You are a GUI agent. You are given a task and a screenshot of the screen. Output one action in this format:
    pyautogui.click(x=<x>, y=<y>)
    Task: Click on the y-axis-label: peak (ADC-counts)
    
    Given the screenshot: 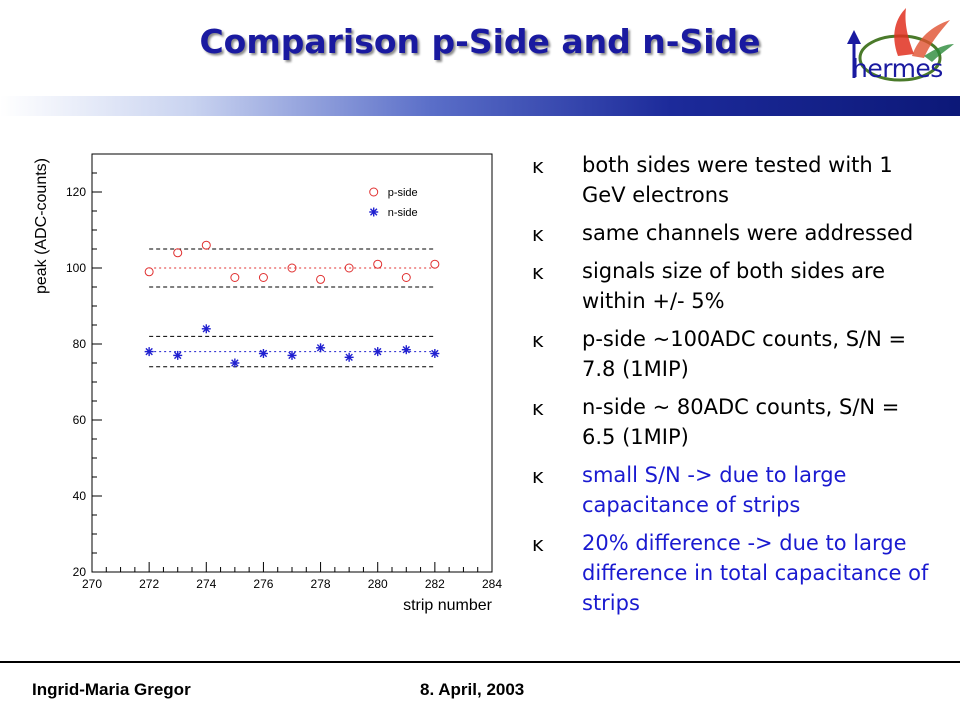 What is the action you would take?
    pyautogui.click(x=41, y=226)
    